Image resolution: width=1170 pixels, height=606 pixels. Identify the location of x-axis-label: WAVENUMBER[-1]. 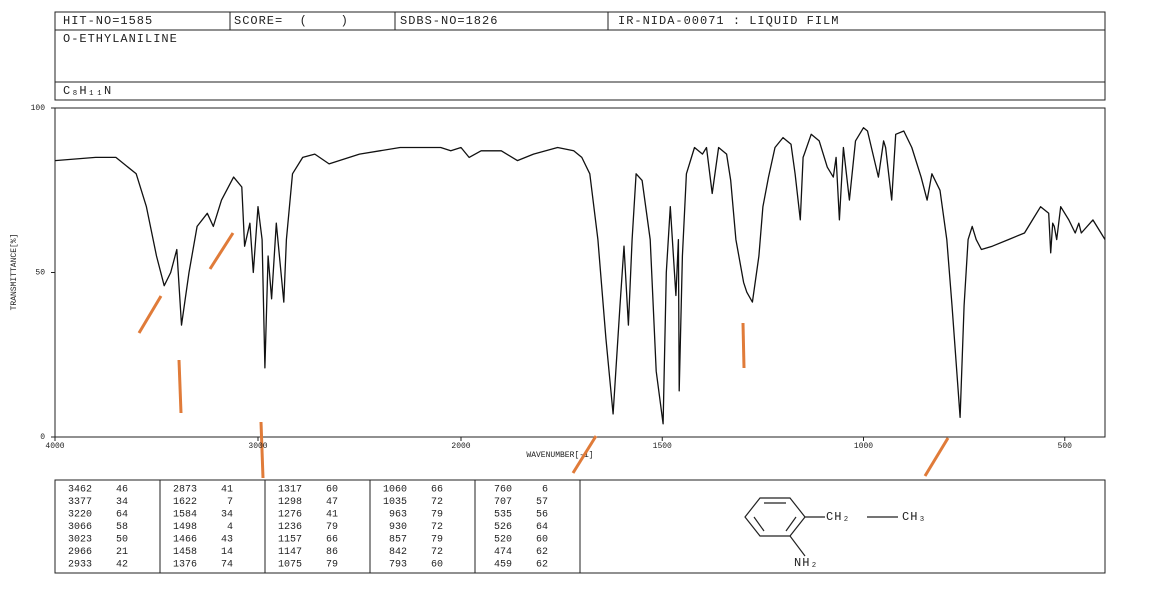
(559, 455).